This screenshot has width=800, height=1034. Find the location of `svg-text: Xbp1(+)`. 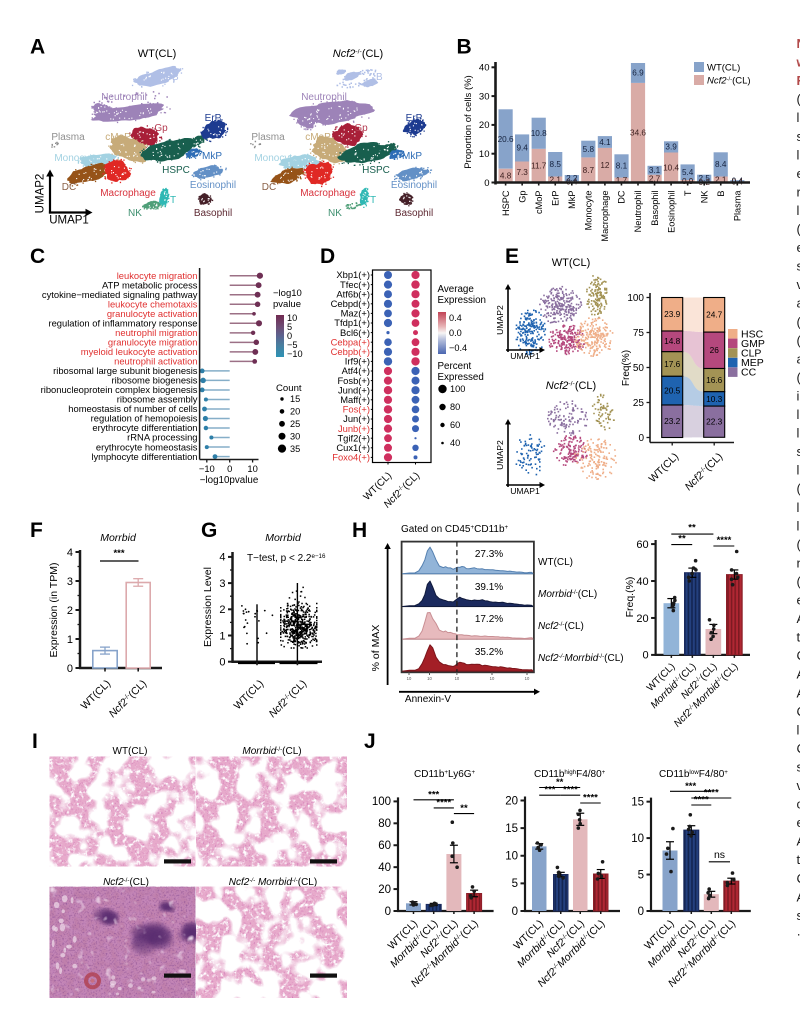

svg-text: Xbp1(+) is located at coordinates (353, 274).